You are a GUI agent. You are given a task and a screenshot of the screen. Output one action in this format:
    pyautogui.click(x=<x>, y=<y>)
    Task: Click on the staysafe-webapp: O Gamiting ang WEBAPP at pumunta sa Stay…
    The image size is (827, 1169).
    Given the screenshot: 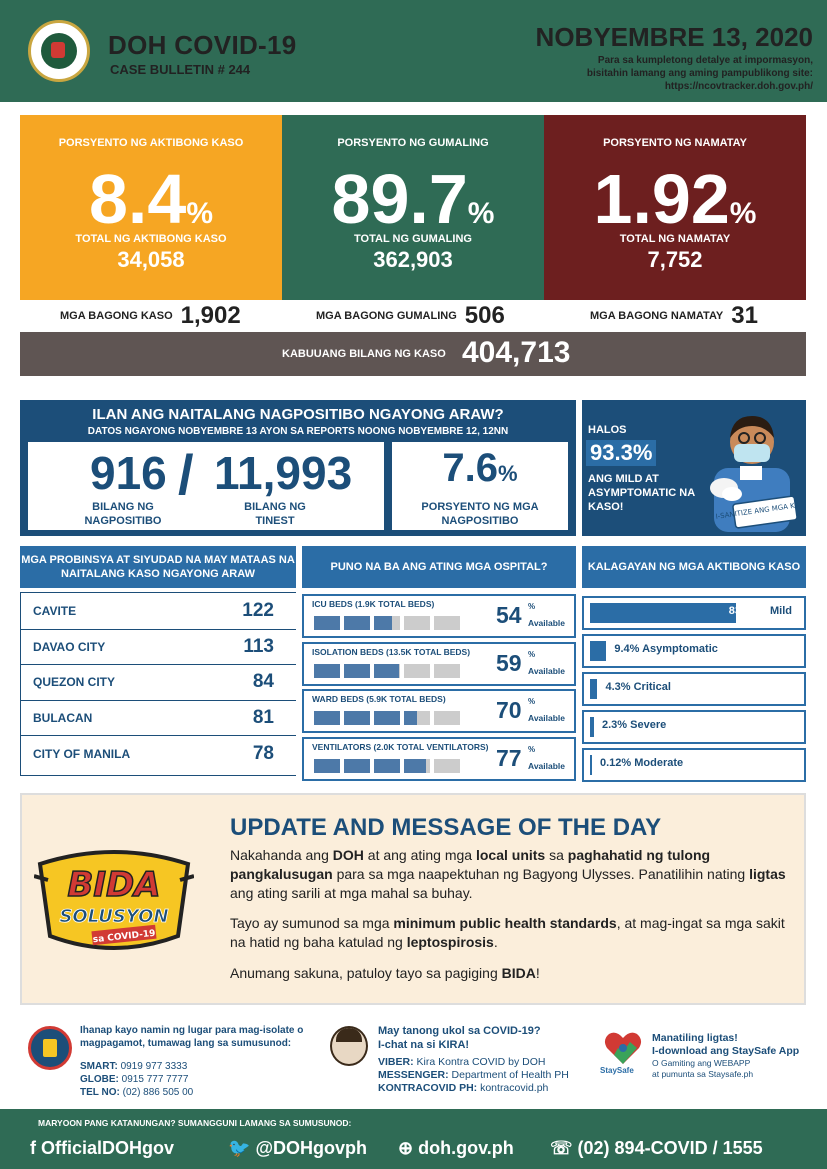 What is the action you would take?
    pyautogui.click(x=702, y=1069)
    